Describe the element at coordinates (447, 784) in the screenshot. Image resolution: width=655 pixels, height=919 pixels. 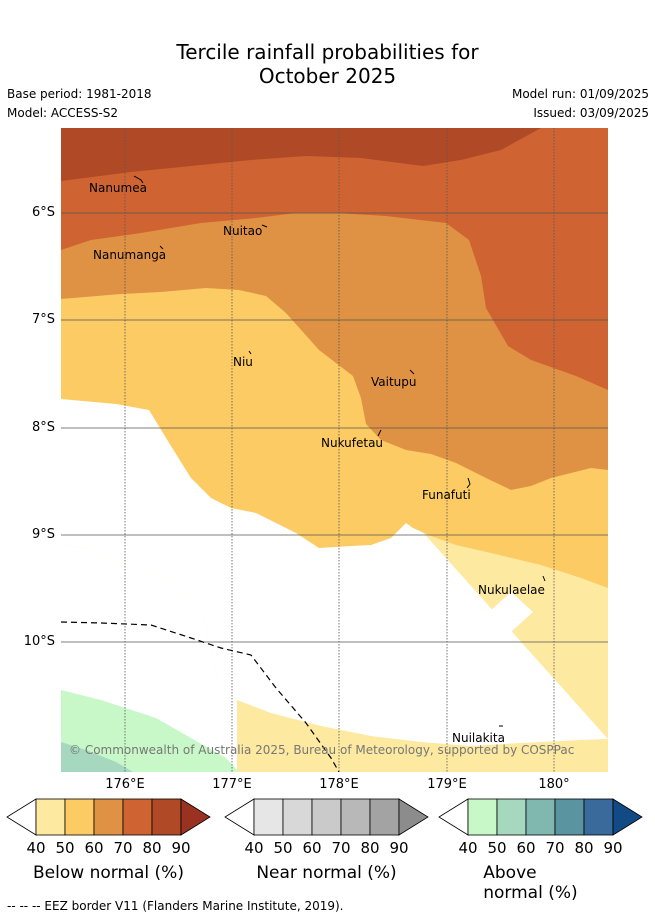
I see `lon-label-179e: 179°E` at that location.